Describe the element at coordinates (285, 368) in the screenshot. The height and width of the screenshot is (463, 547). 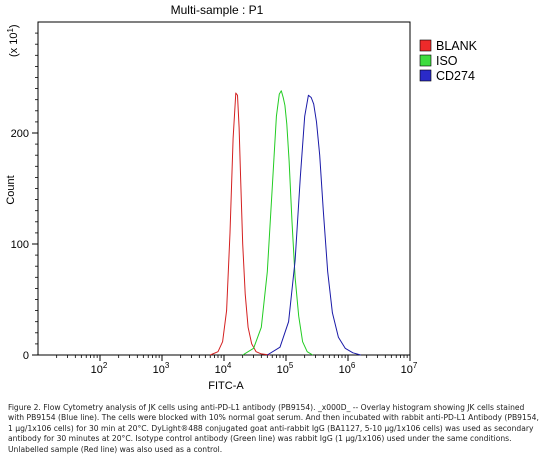
I see `x-tick-label: 10⁵` at that location.